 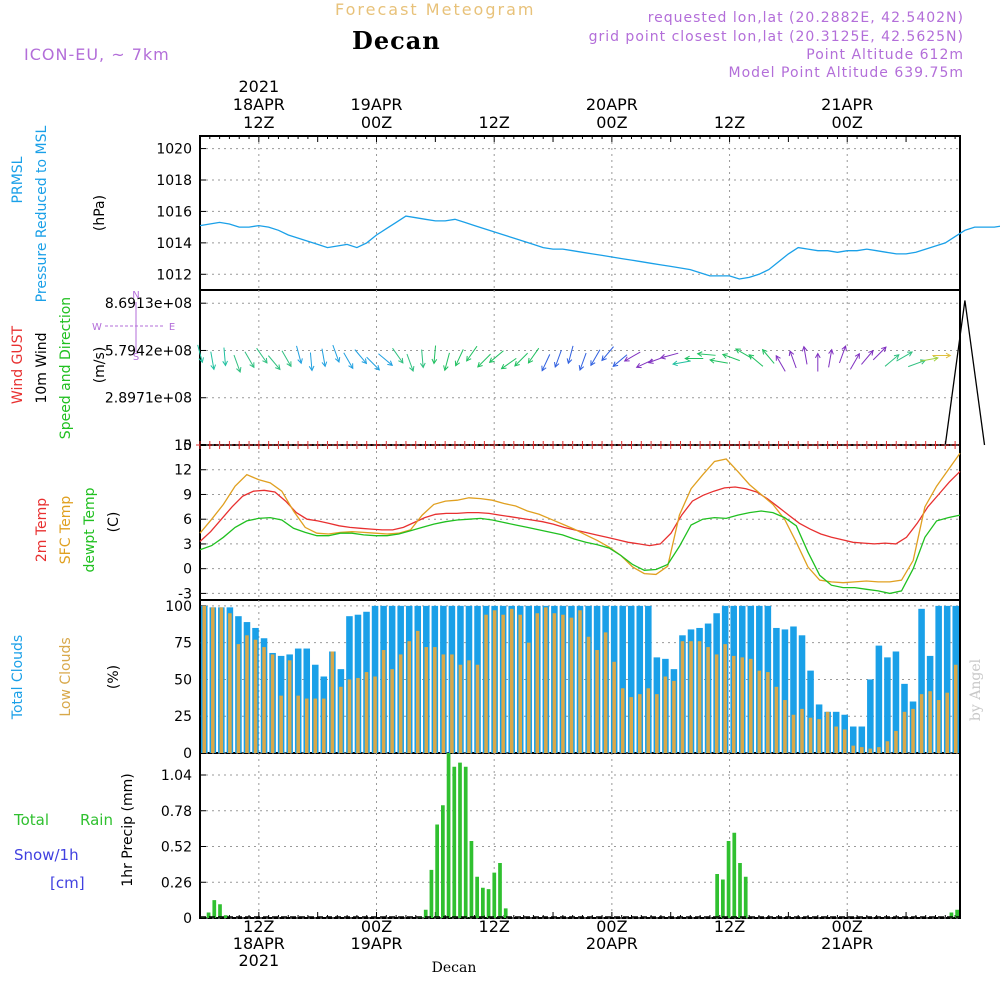 I want to click on bottom-date-label: 20APR, so click(x=612, y=943).